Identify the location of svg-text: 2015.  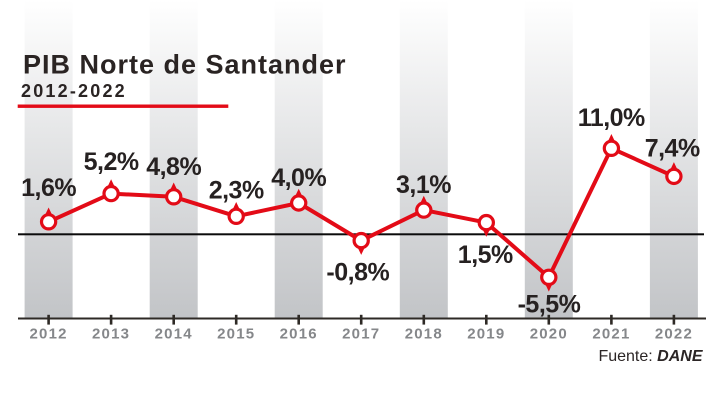
(236, 333).